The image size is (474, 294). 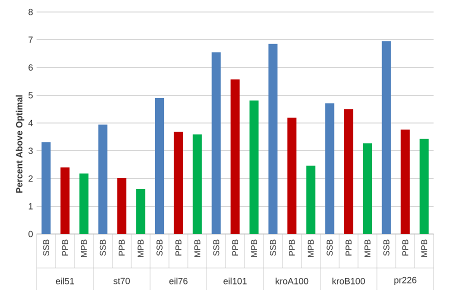 I want to click on x-tick-label: eil76, so click(x=178, y=281).